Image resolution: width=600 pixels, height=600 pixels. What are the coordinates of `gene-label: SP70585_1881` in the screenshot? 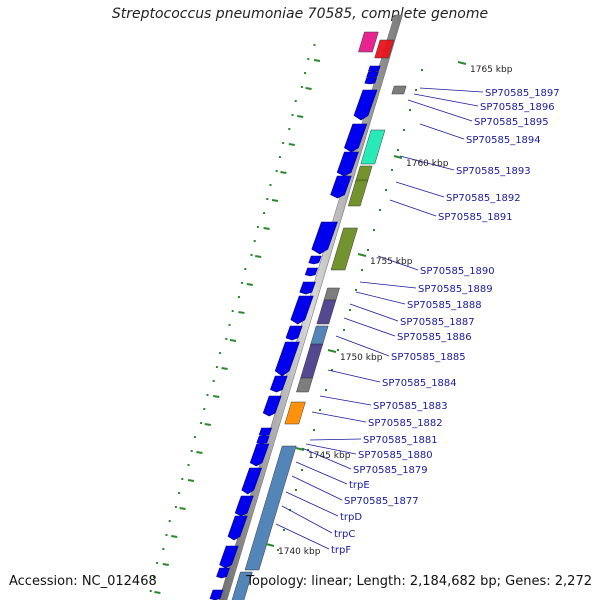 It's located at (400, 440).